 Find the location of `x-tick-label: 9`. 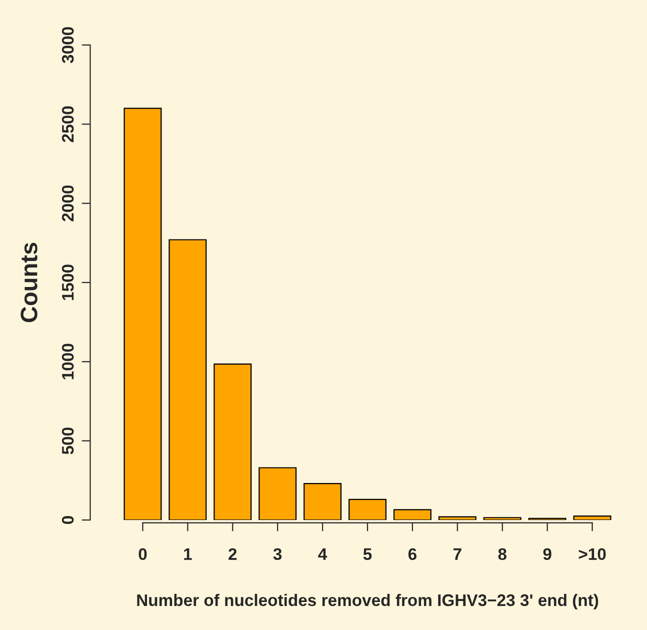

x-tick-label: 9 is located at coordinates (547, 554).